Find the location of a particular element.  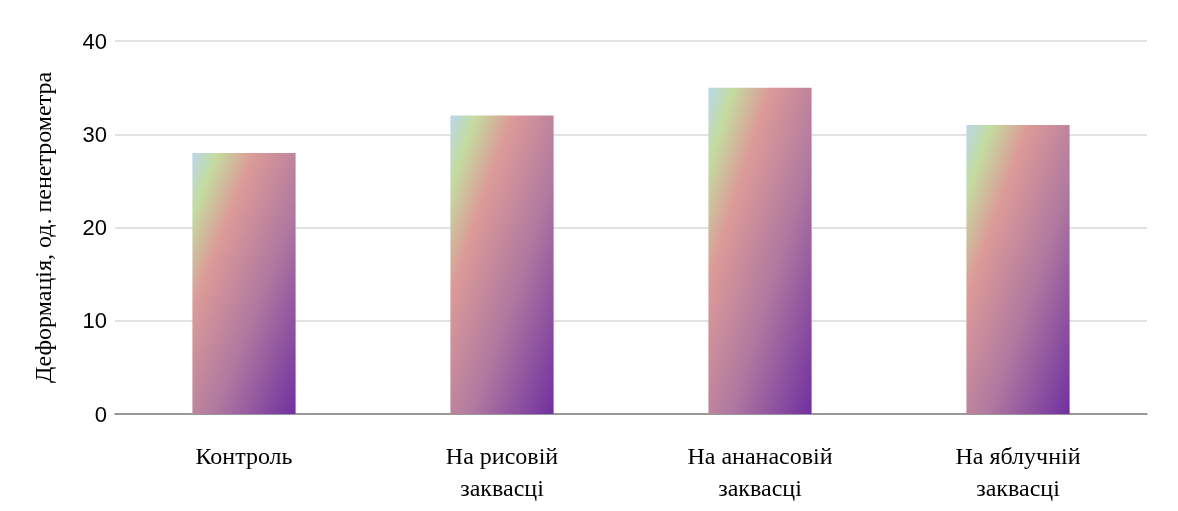

y-tick-label: 10 is located at coordinates (94, 321).